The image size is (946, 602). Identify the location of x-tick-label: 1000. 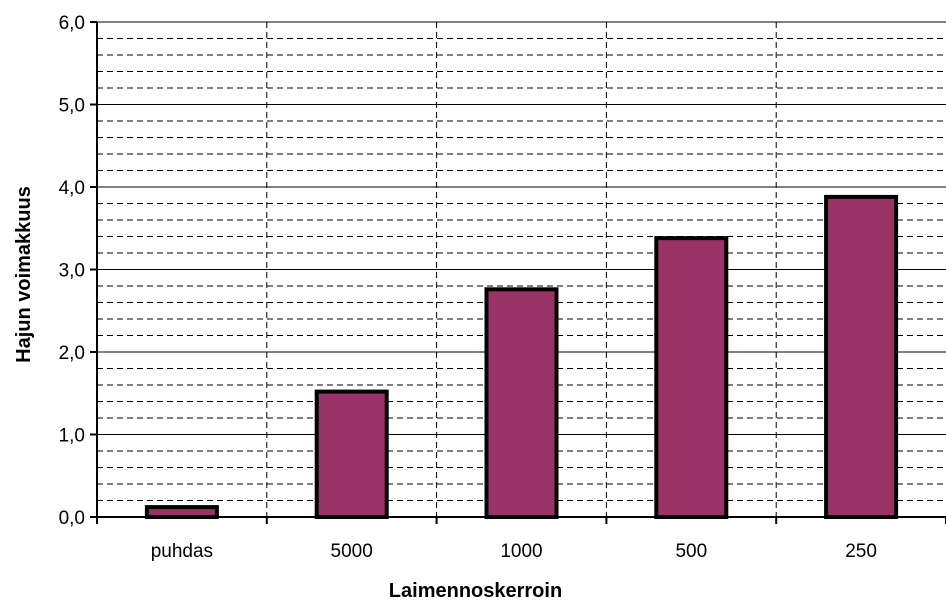
(521, 551).